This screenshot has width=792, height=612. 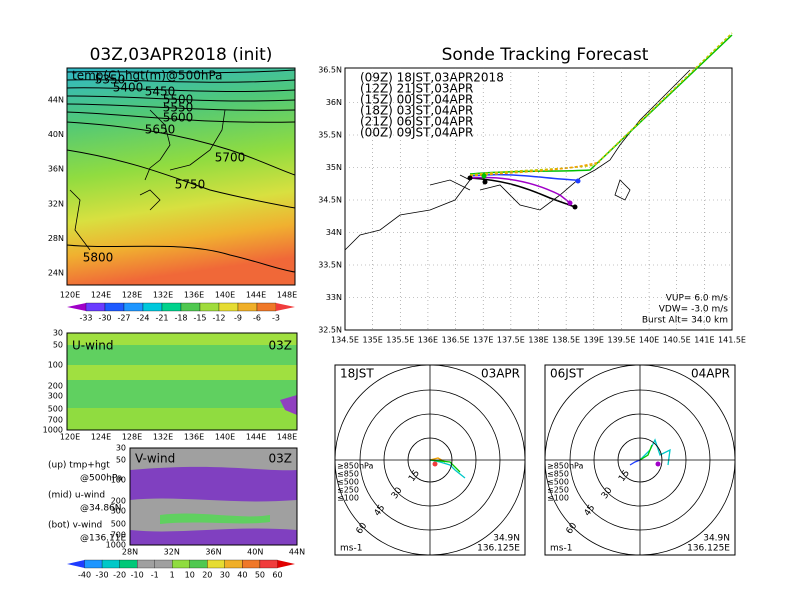 I want to click on colorbar-label: 40, so click(x=242, y=575).